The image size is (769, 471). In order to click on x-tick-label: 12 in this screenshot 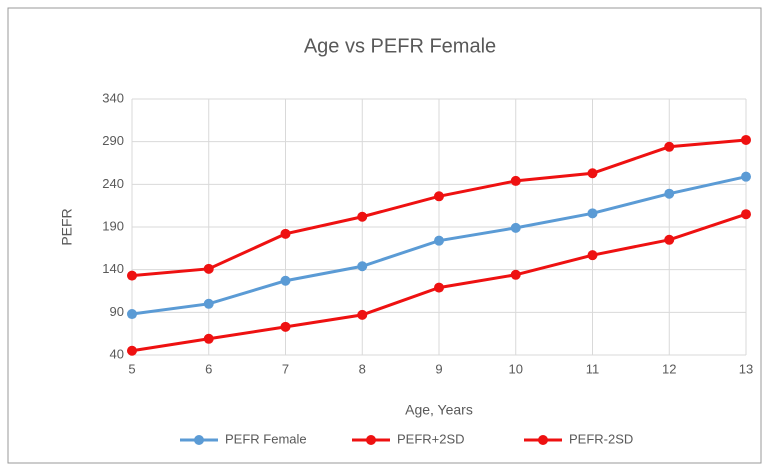, I will do `click(669, 368)`.